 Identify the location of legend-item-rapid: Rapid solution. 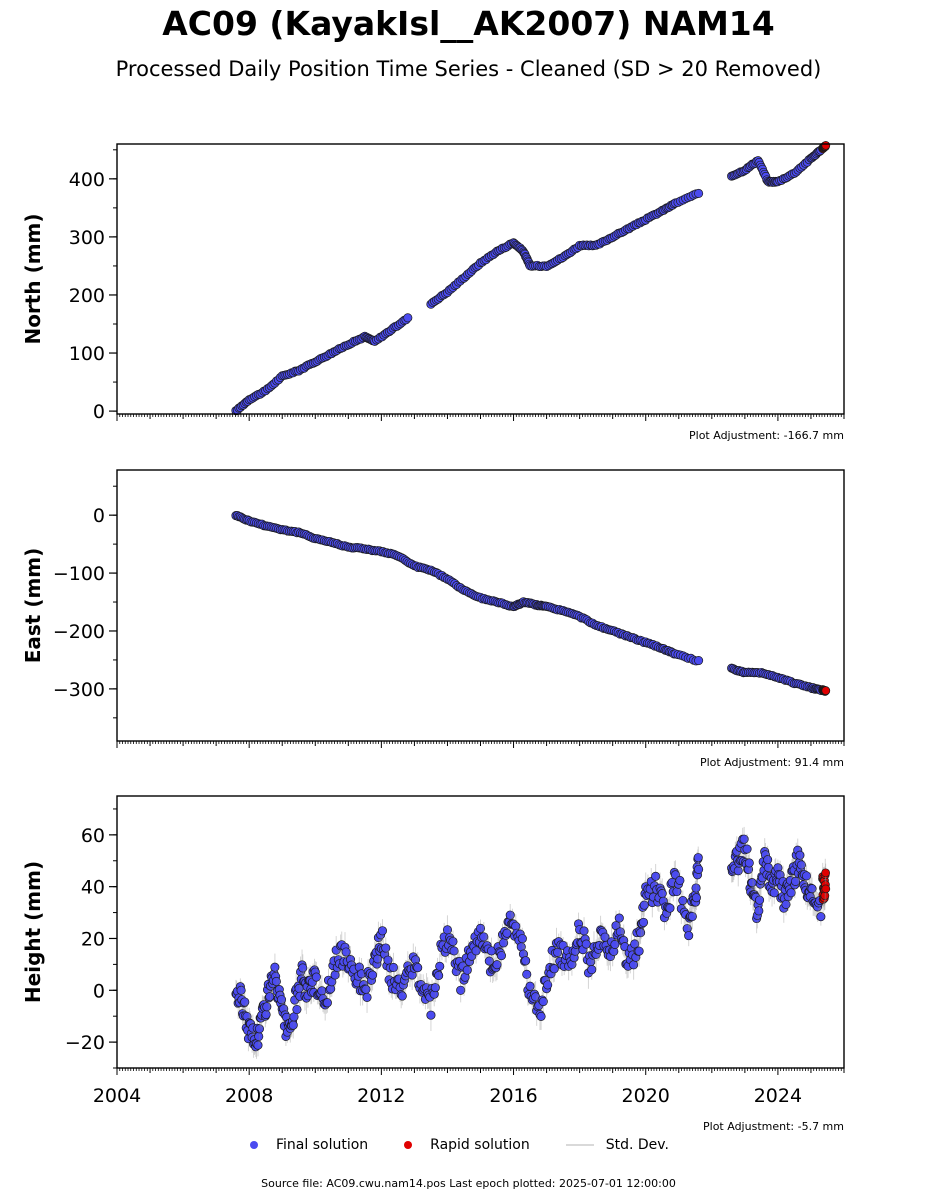
(467, 1145).